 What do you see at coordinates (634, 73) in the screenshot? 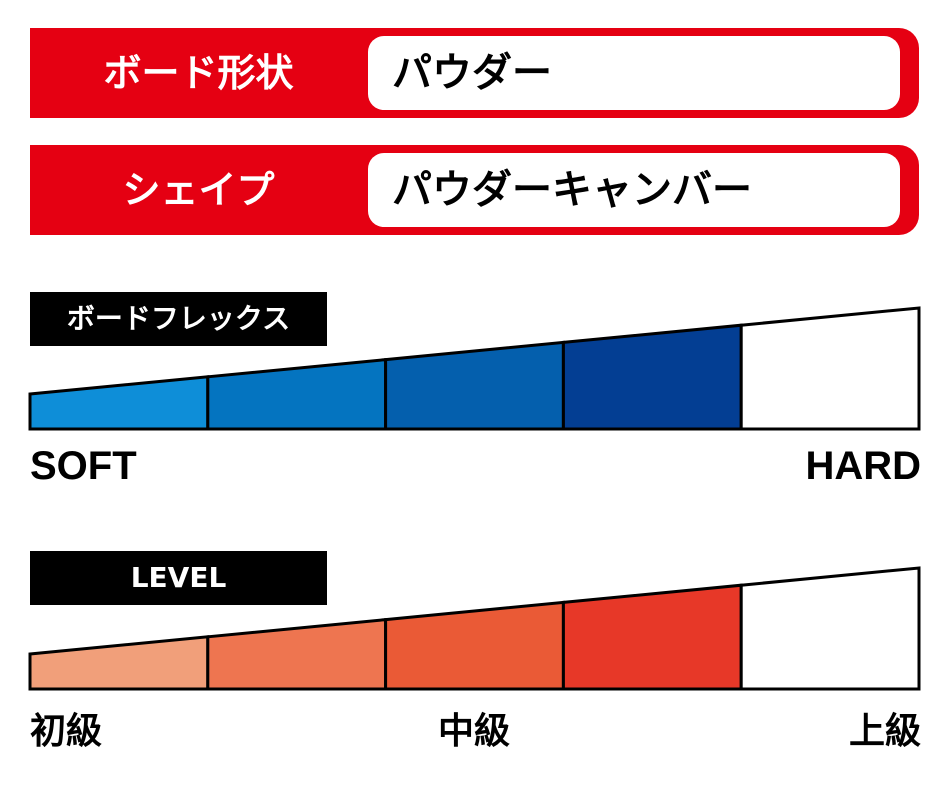
I see `board-shape-value: パウダー` at bounding box center [634, 73].